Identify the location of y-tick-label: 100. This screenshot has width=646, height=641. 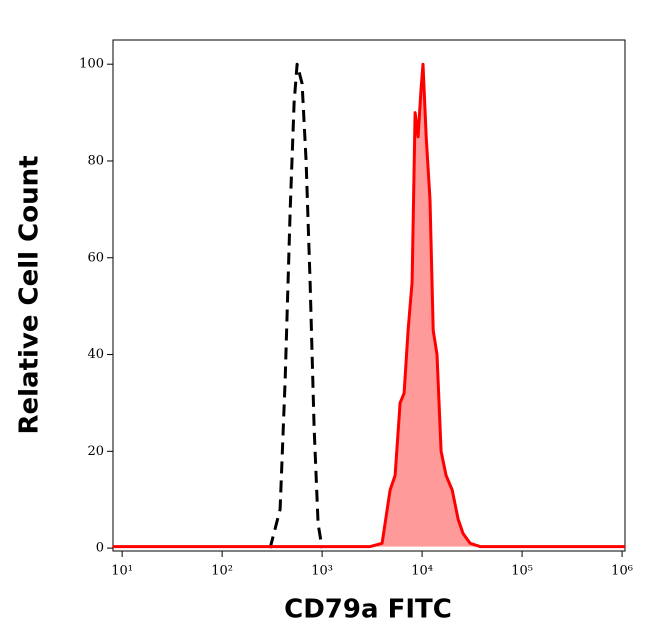
(91, 64).